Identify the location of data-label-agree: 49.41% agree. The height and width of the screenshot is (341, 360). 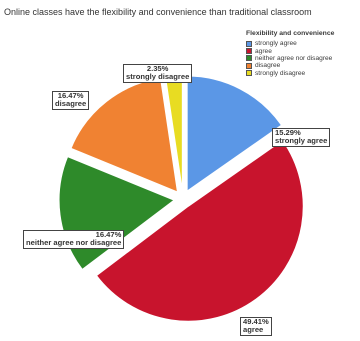
(256, 326).